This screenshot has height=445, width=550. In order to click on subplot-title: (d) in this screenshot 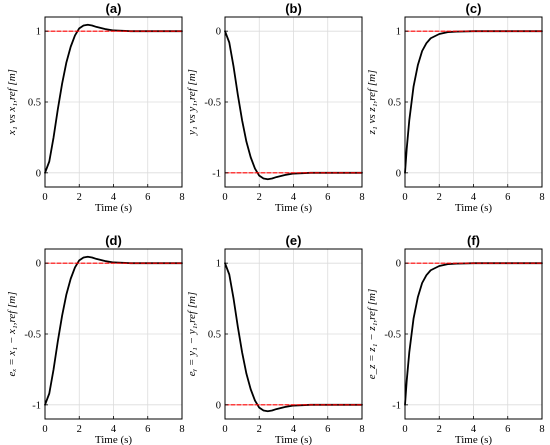, I will do `click(113, 240)`.